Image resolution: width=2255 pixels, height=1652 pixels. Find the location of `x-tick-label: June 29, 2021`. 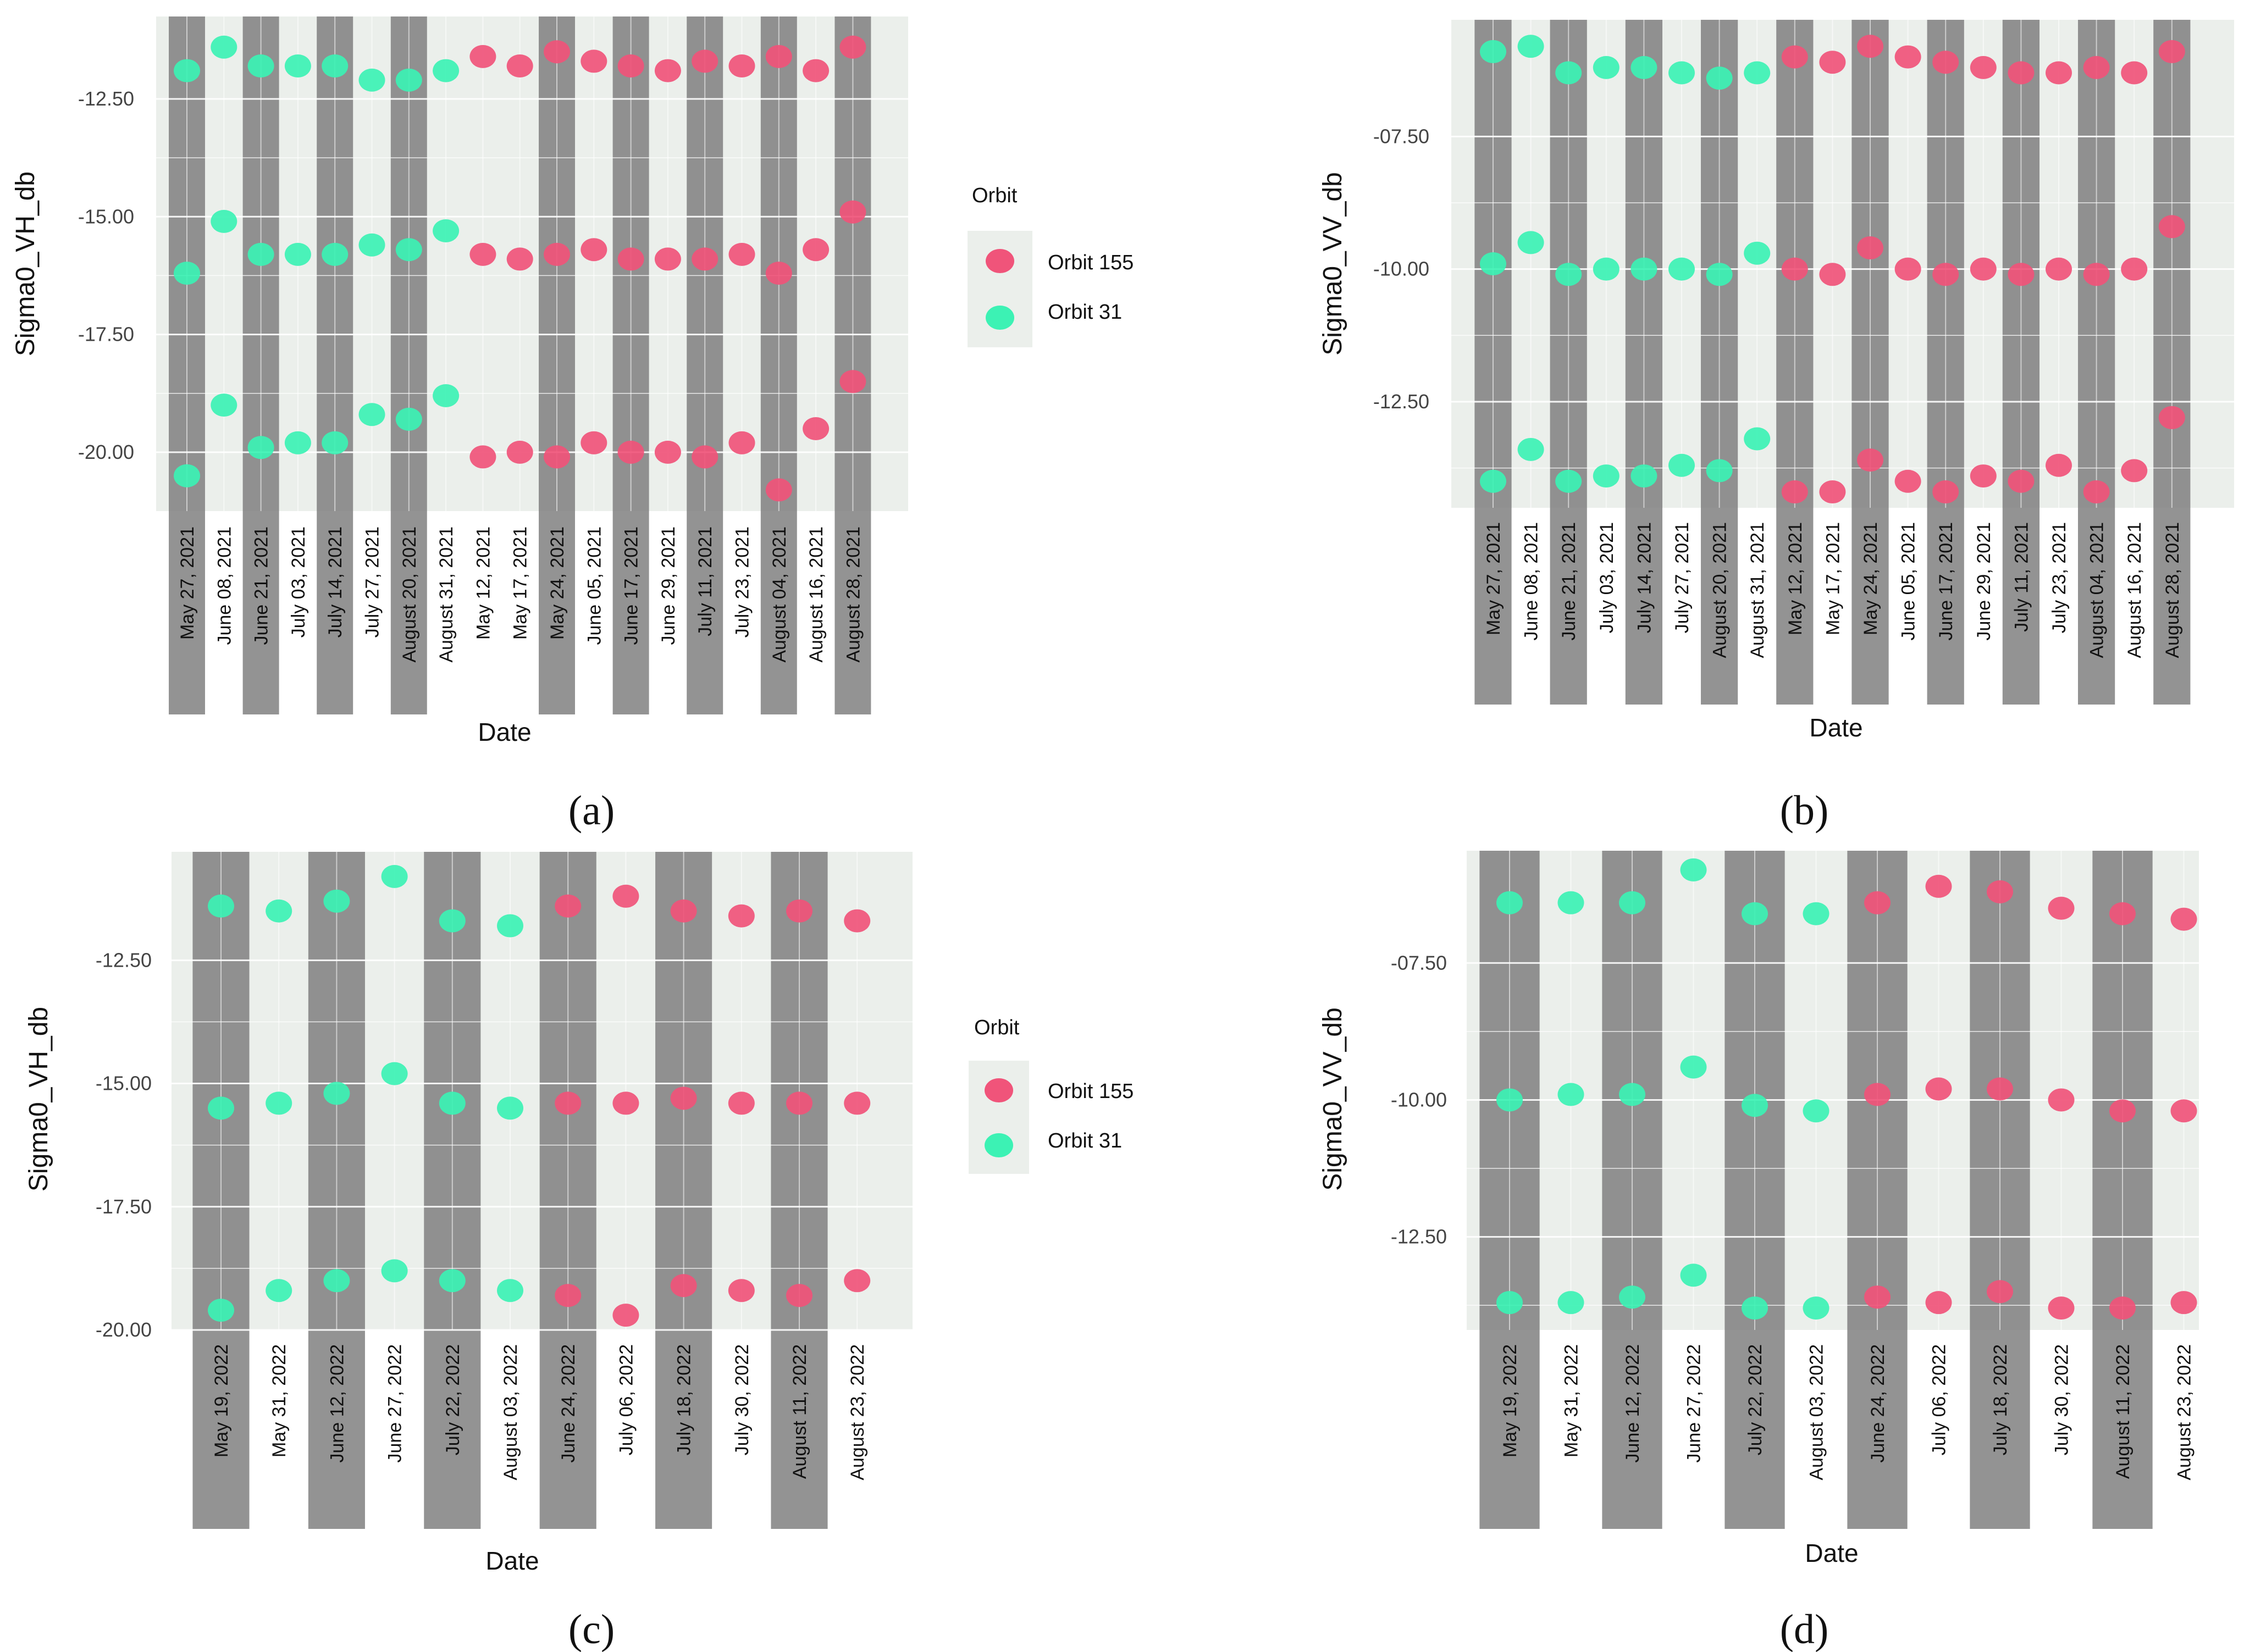

x-tick-label: June 29, 2021 is located at coordinates (668, 585).